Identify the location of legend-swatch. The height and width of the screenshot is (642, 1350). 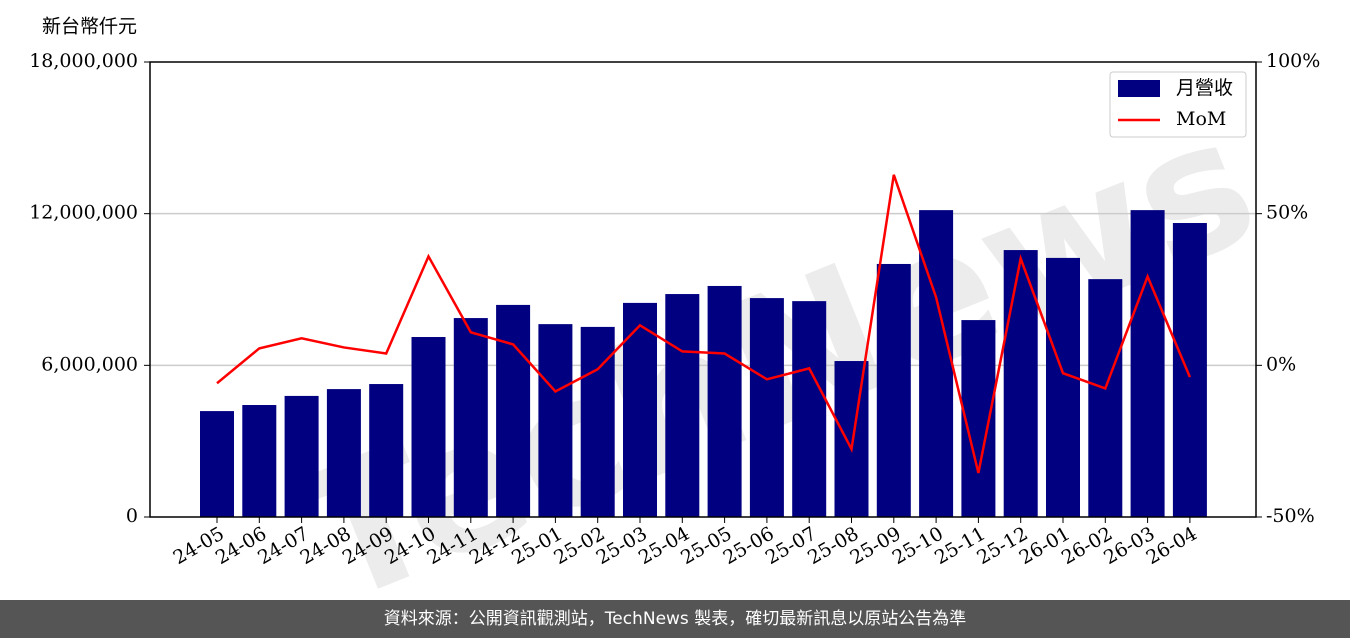
(1139, 88).